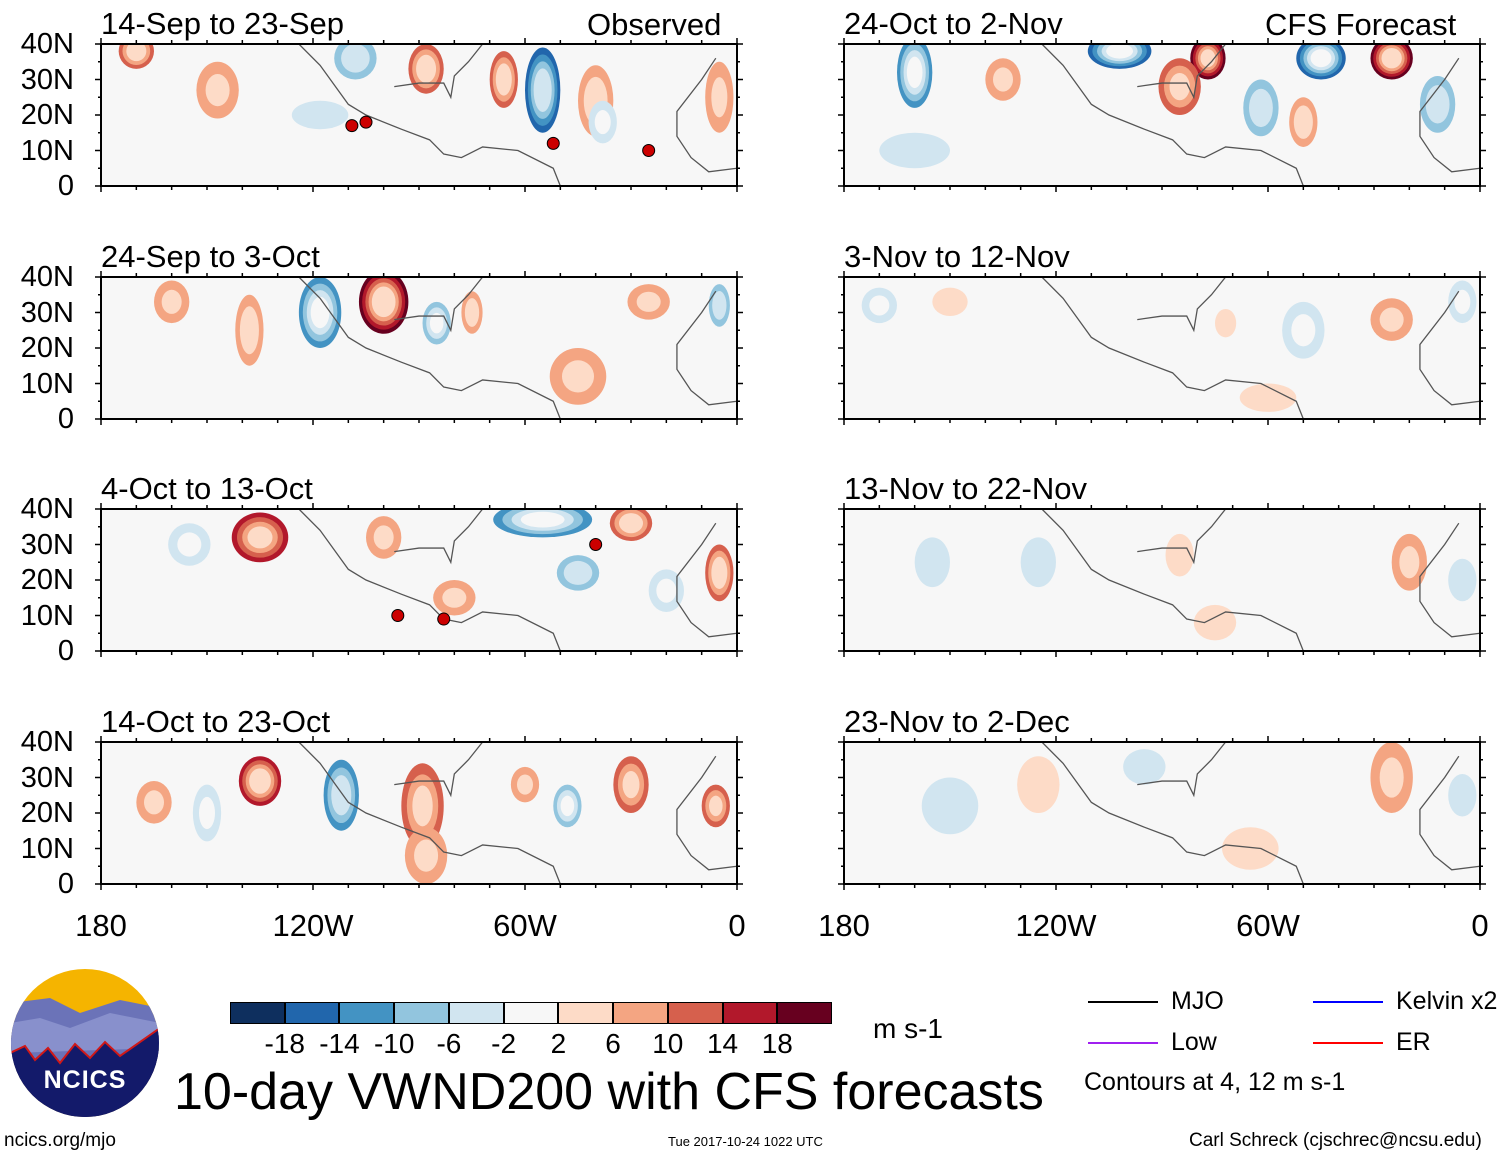  What do you see at coordinates (745, 1141) in the screenshot?
I see `footer-timestamp: Tue 2017-10-24 1022 UTC` at bounding box center [745, 1141].